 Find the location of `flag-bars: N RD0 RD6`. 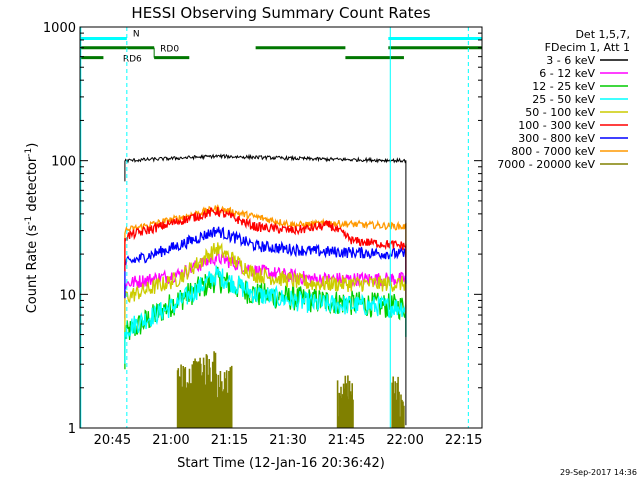

flag-bars: N RD0 RD6 is located at coordinates (281, 47).